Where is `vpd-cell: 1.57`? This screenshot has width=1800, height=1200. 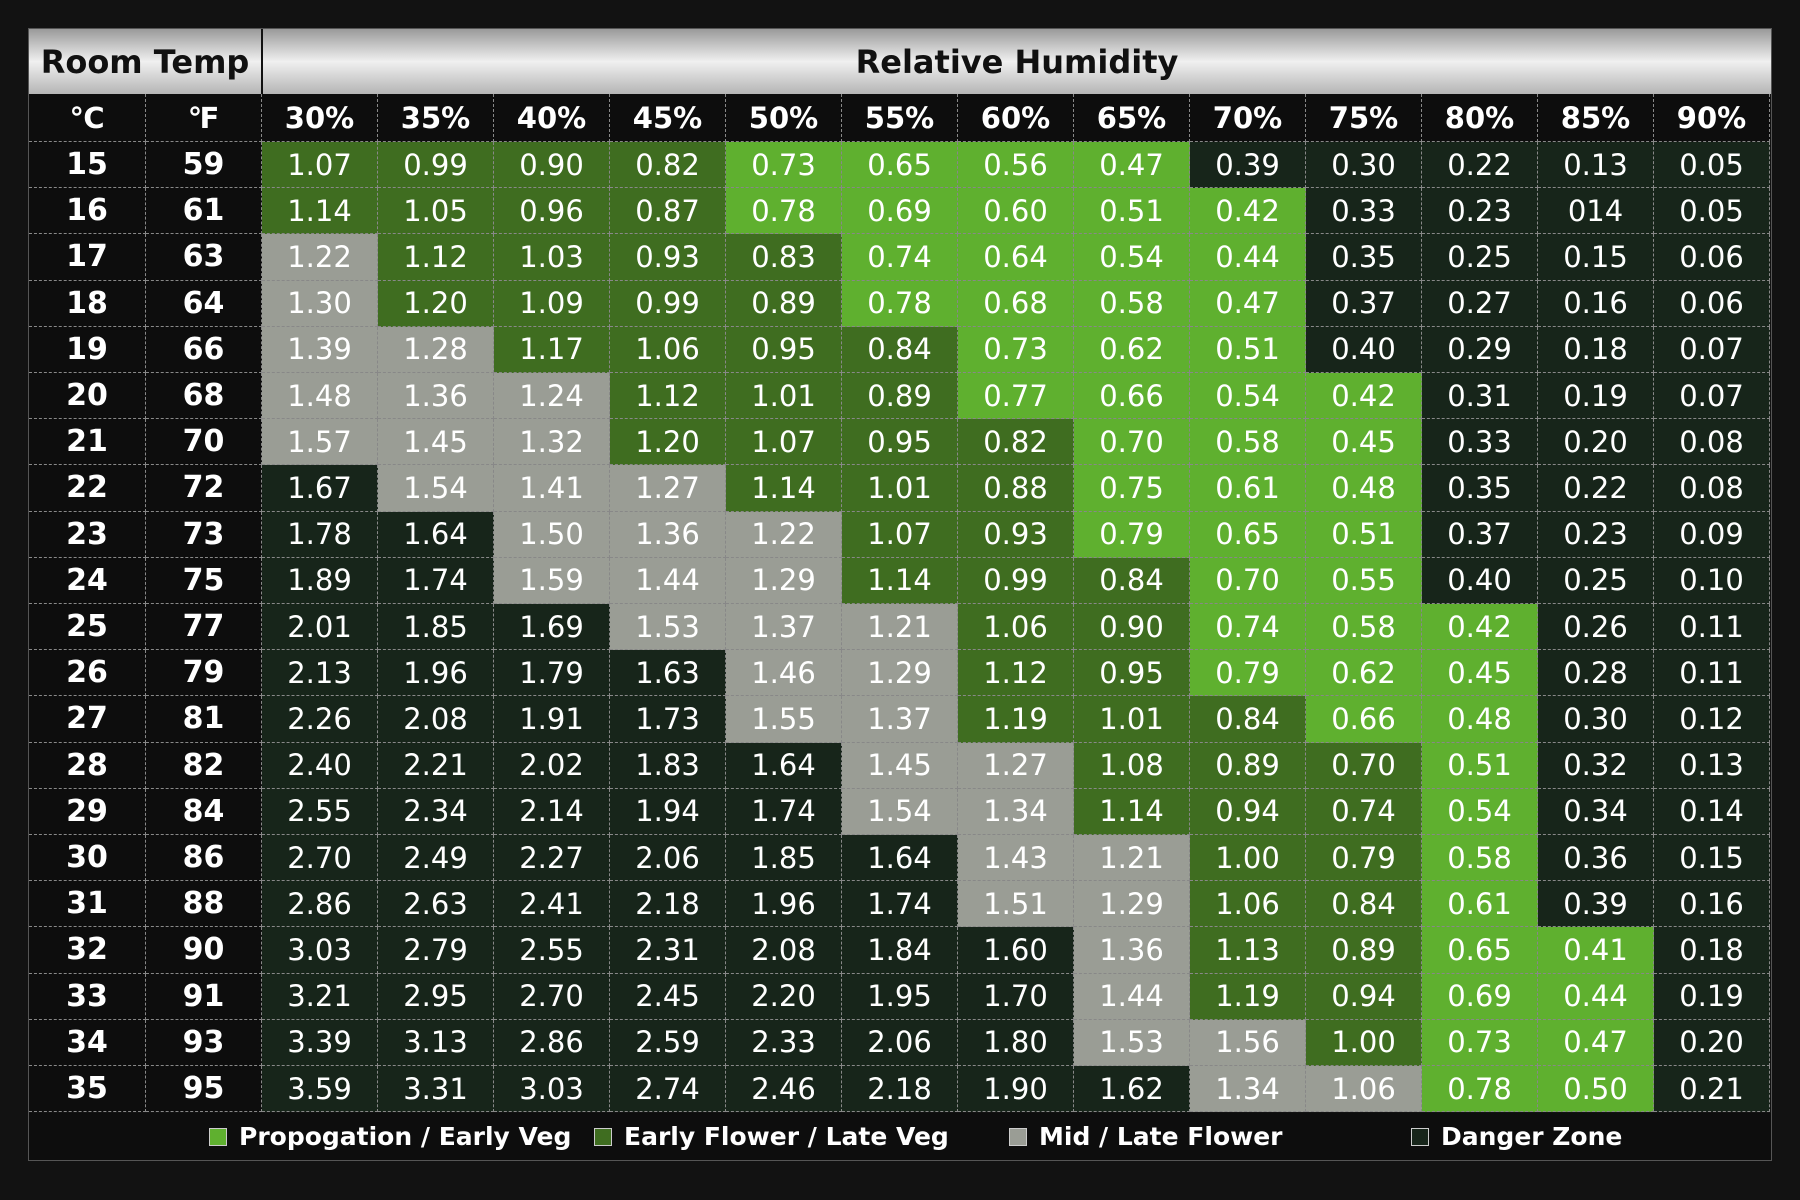 vpd-cell: 1.57 is located at coordinates (320, 442).